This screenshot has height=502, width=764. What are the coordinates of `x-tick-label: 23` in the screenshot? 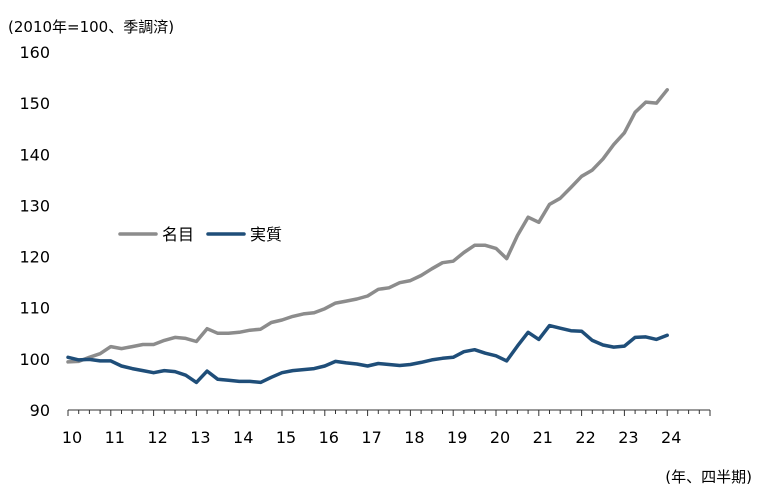 It's located at (628, 437).